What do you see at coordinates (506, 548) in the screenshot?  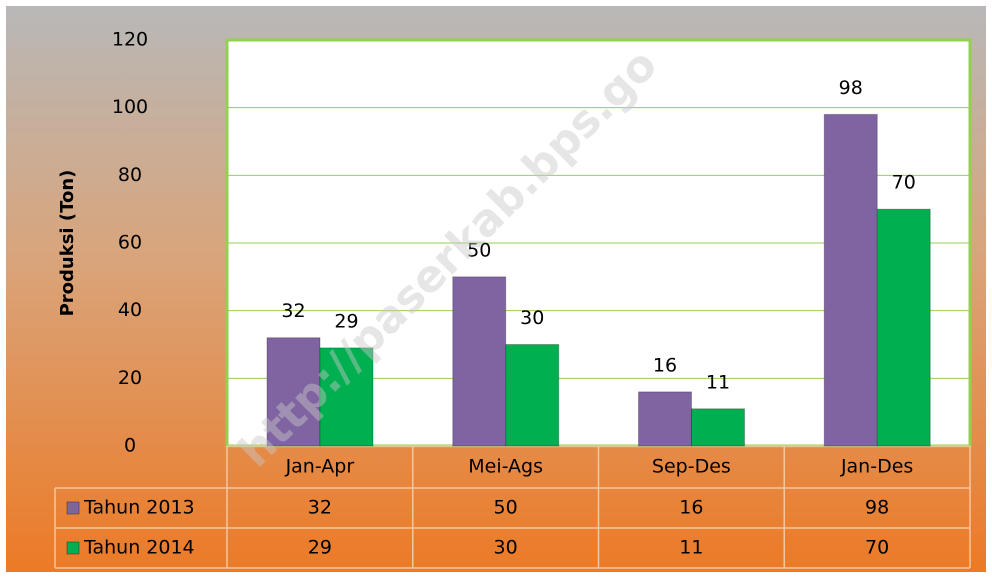 I see `table-cell: 30` at bounding box center [506, 548].